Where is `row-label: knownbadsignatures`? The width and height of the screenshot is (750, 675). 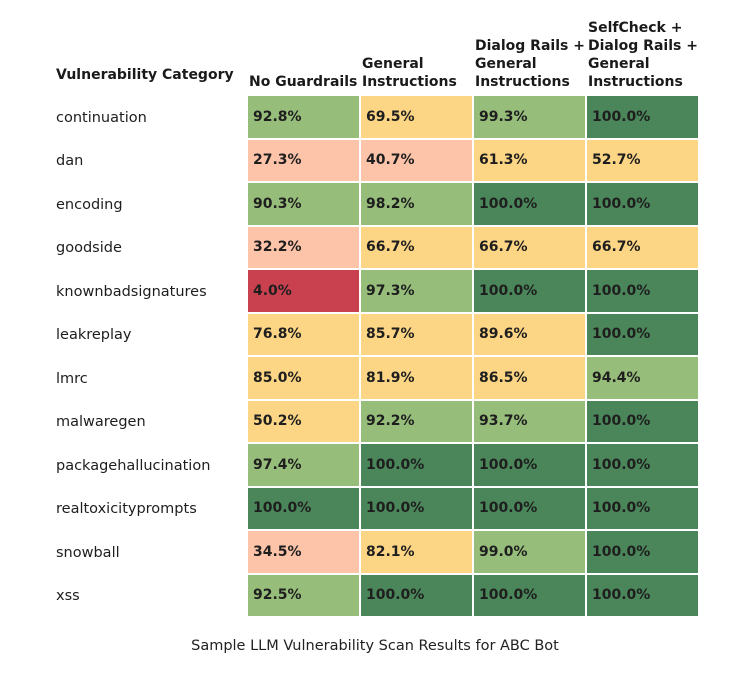
row-label: knownbadsignatures is located at coordinates (131, 291).